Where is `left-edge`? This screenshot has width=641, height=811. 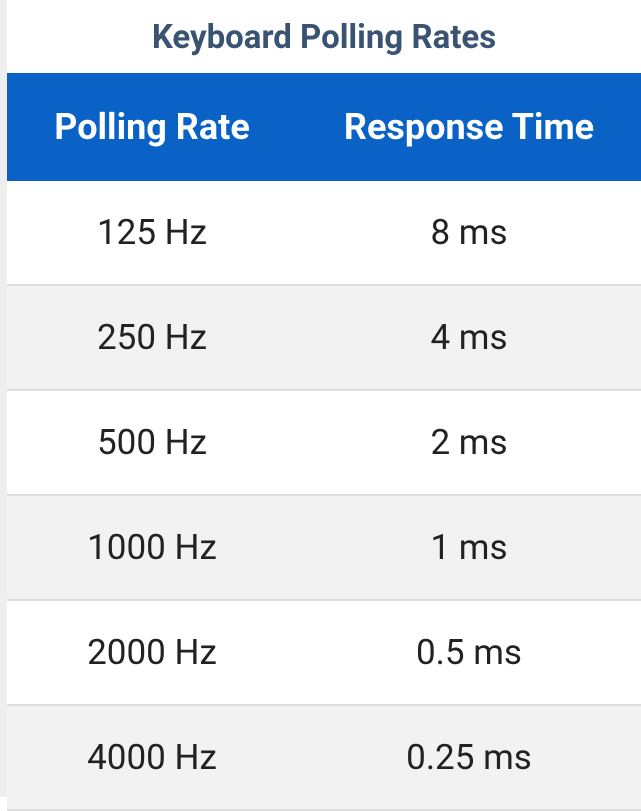
left-edge is located at coordinates (3, 398).